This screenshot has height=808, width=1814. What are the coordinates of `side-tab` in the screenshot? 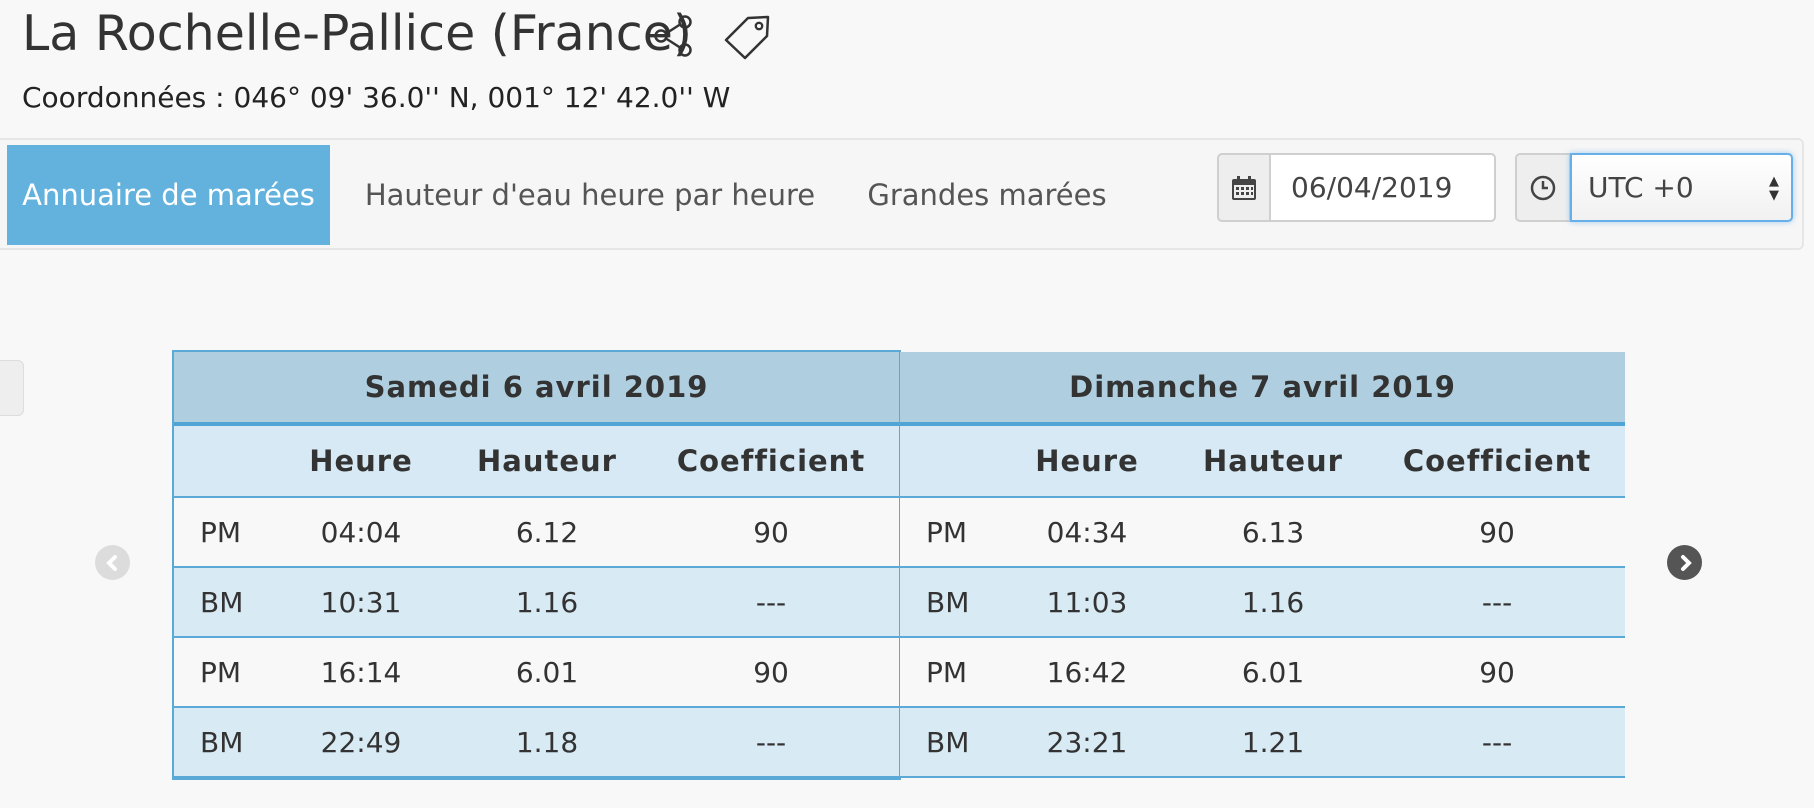 It's located at (12, 388).